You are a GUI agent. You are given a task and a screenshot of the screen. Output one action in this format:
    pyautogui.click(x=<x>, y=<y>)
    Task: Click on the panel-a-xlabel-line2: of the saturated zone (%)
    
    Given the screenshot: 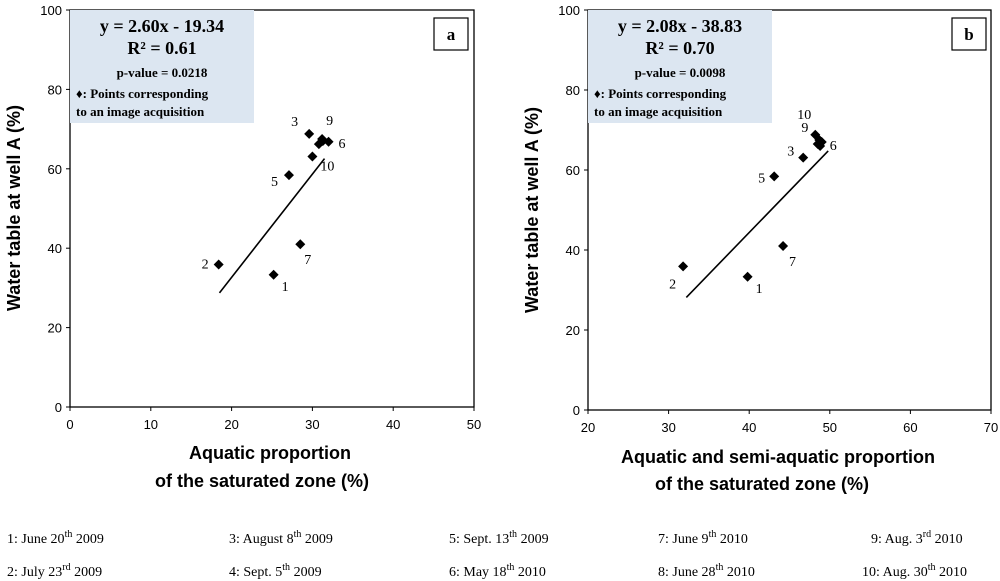 What is the action you would take?
    pyautogui.click(x=262, y=481)
    